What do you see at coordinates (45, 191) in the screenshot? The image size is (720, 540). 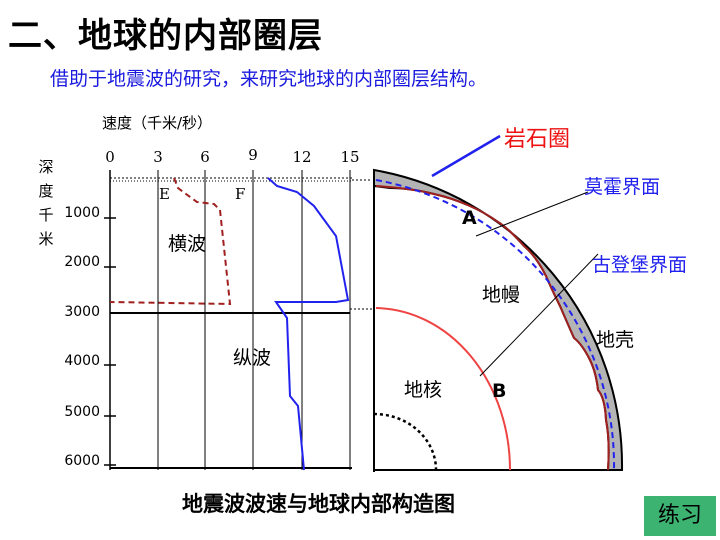 I see `depth-label-char: 度` at bounding box center [45, 191].